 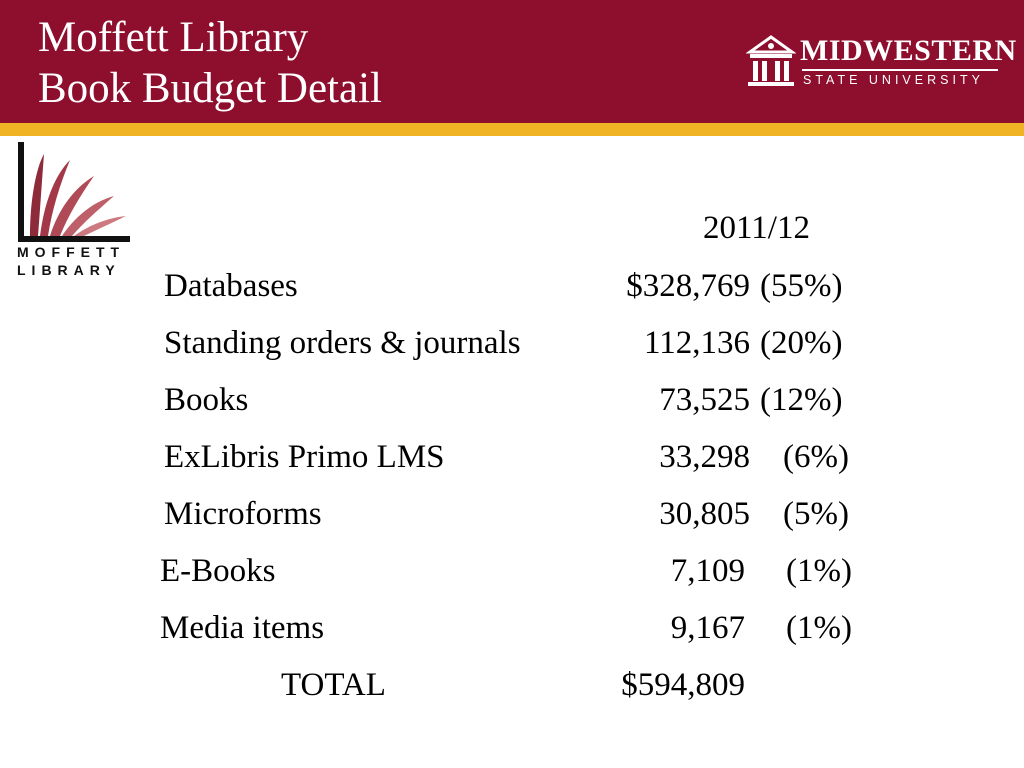 What do you see at coordinates (707, 628) in the screenshot?
I see `row-amount: 9,167` at bounding box center [707, 628].